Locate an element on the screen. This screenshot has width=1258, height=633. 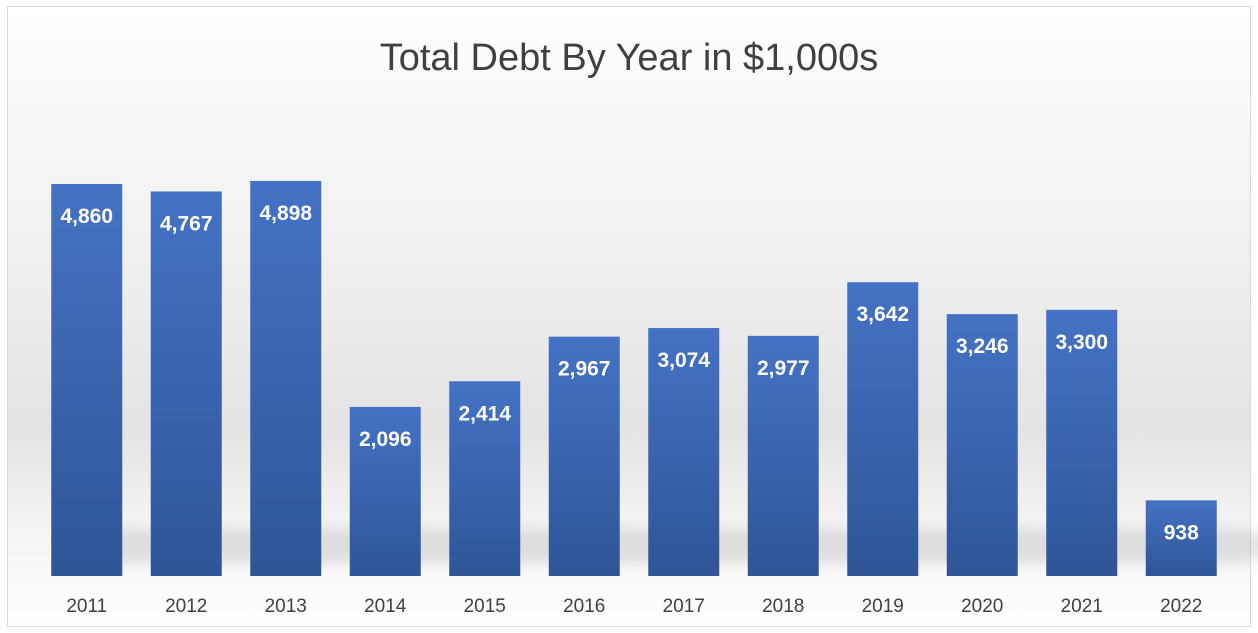
data-label-2017: 3,074 is located at coordinates (683, 360).